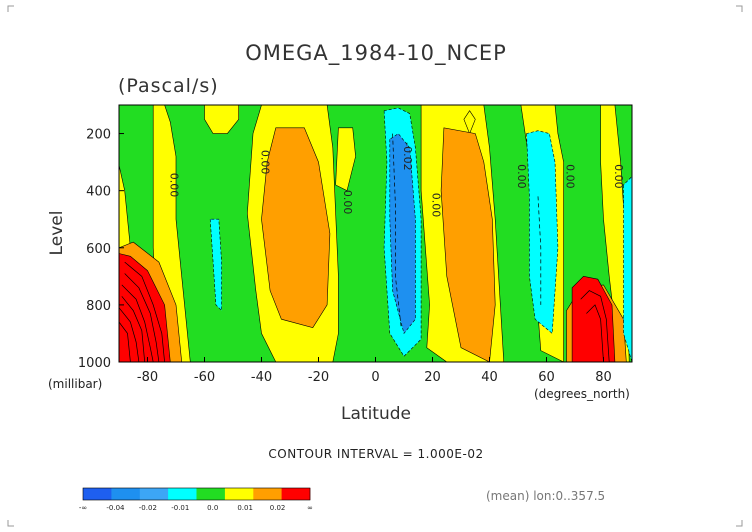  I want to click on colorbar-label: 0.01, so click(245, 508).